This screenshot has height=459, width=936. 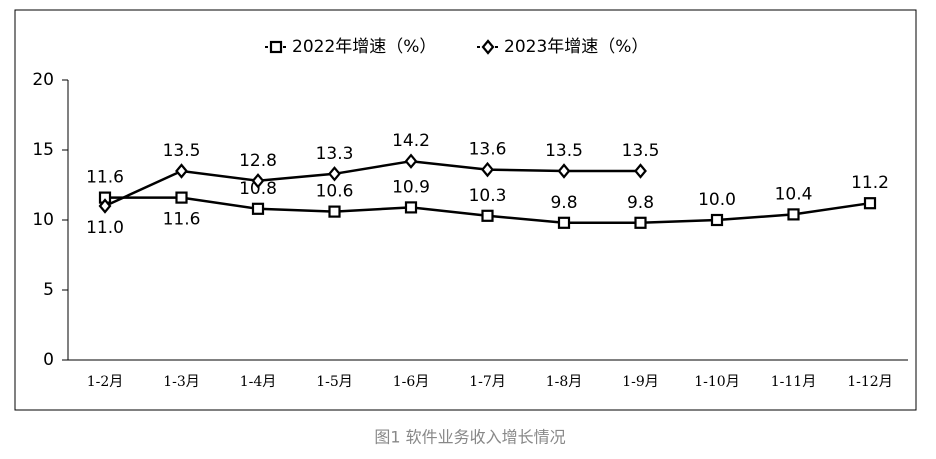 What do you see at coordinates (364, 47) in the screenshot?
I see `legend-label: 2022年增速（%）` at bounding box center [364, 47].